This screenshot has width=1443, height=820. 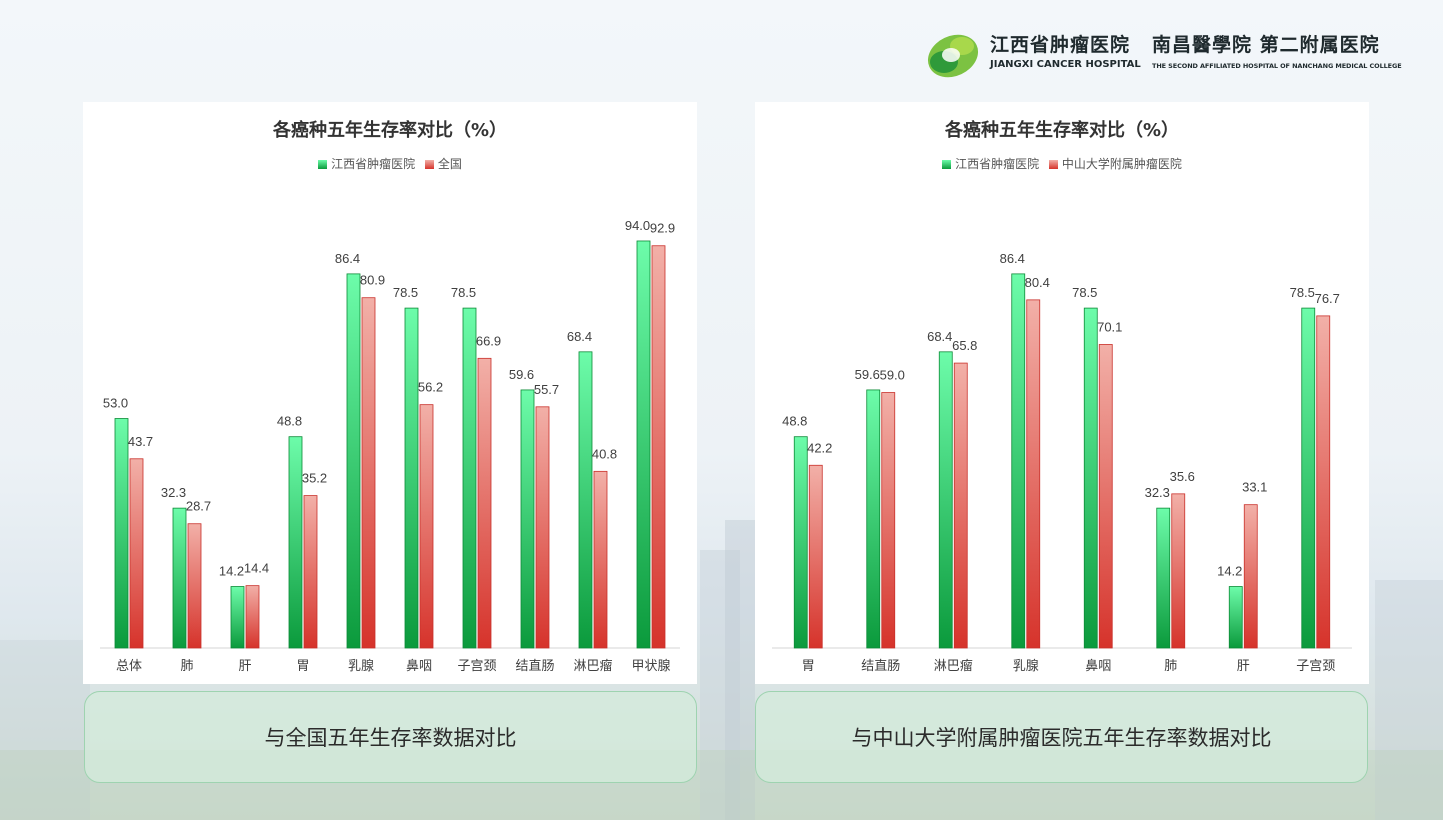 What do you see at coordinates (1053, 164) in the screenshot?
I see `legend-swatch-red` at bounding box center [1053, 164].